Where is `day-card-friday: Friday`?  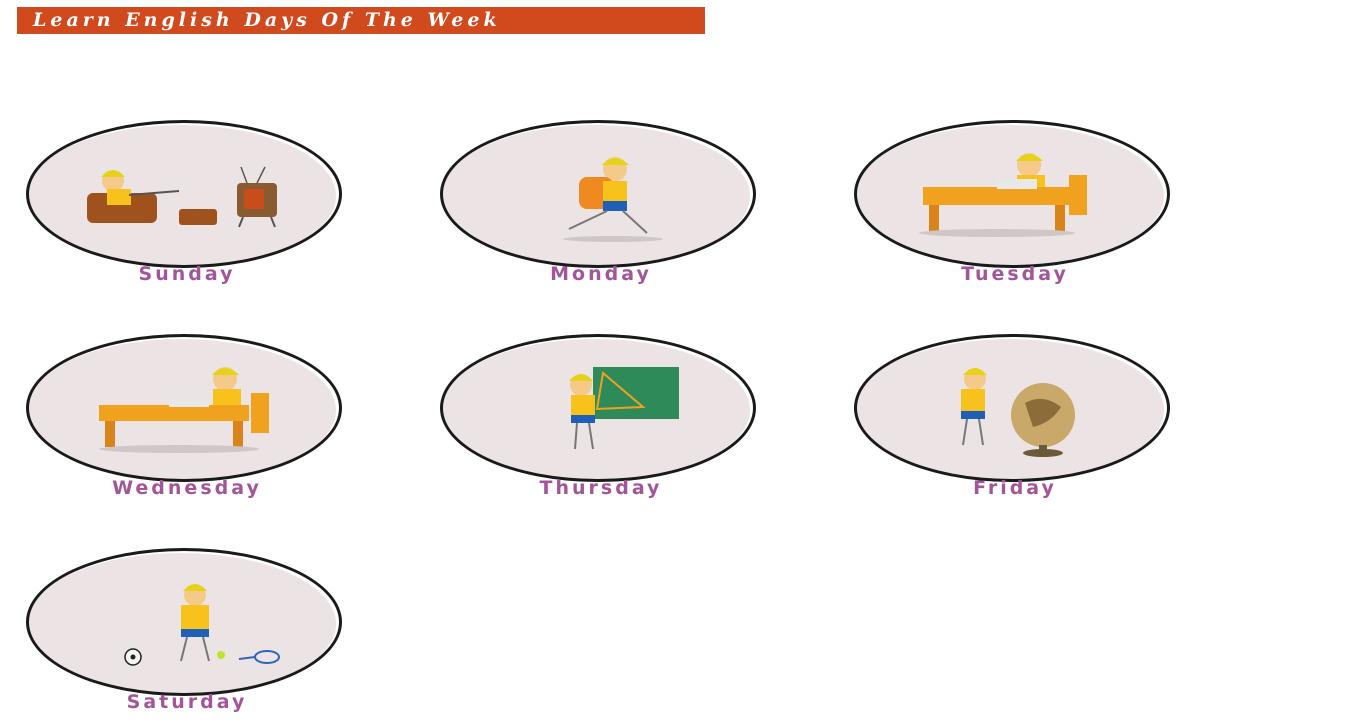
day-card-friday: Friday is located at coordinates (1015, 422).